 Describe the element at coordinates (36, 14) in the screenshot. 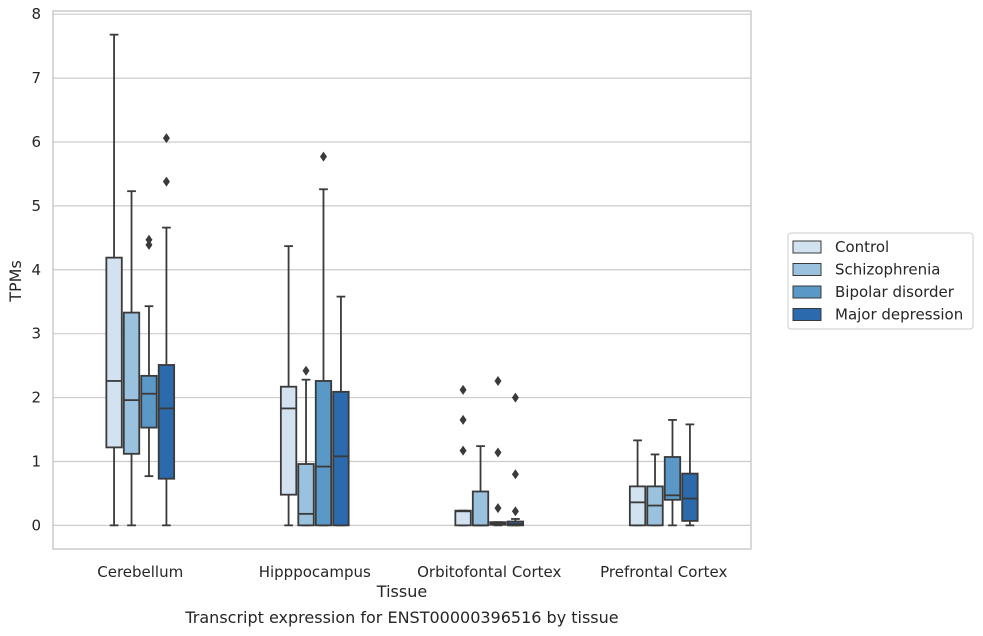

I see `y-tick-label: 8` at that location.